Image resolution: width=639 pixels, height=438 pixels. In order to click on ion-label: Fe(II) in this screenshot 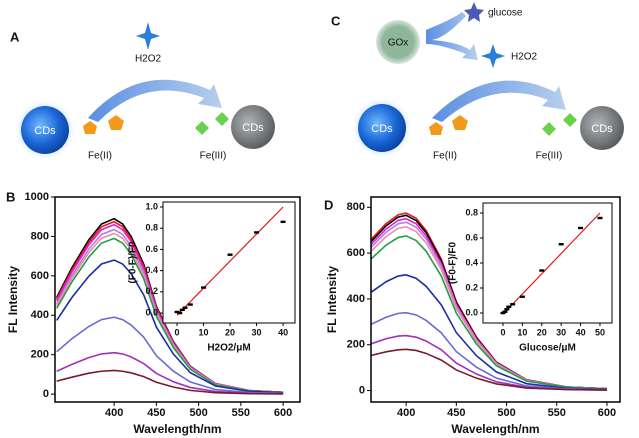, I will do `click(100, 156)`.